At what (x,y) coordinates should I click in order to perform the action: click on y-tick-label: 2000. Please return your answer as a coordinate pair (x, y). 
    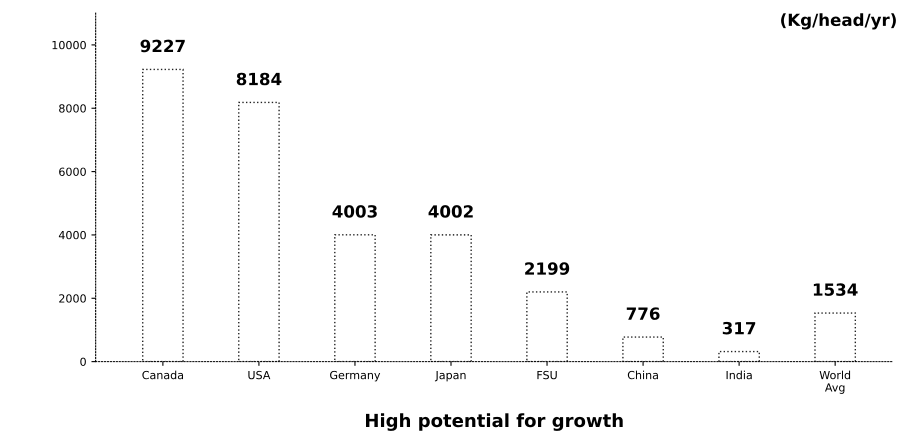
    Looking at the image, I should click on (72, 298).